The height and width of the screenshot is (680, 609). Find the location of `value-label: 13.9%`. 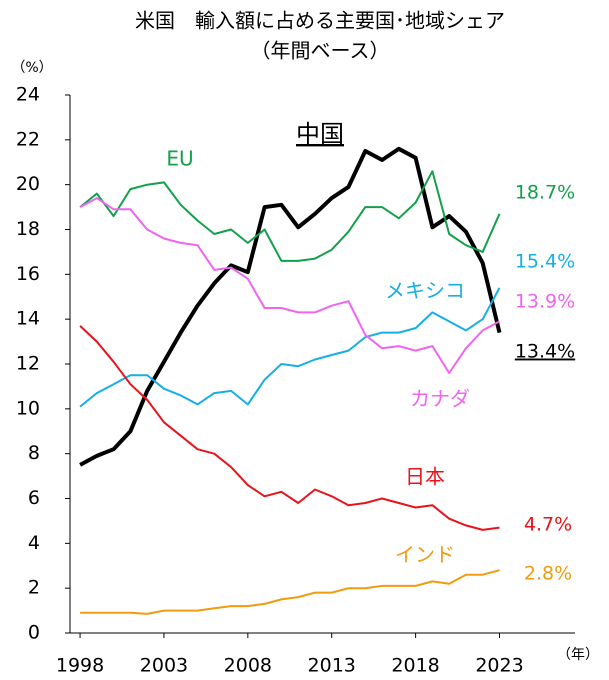

value-label: 13.9% is located at coordinates (545, 302).